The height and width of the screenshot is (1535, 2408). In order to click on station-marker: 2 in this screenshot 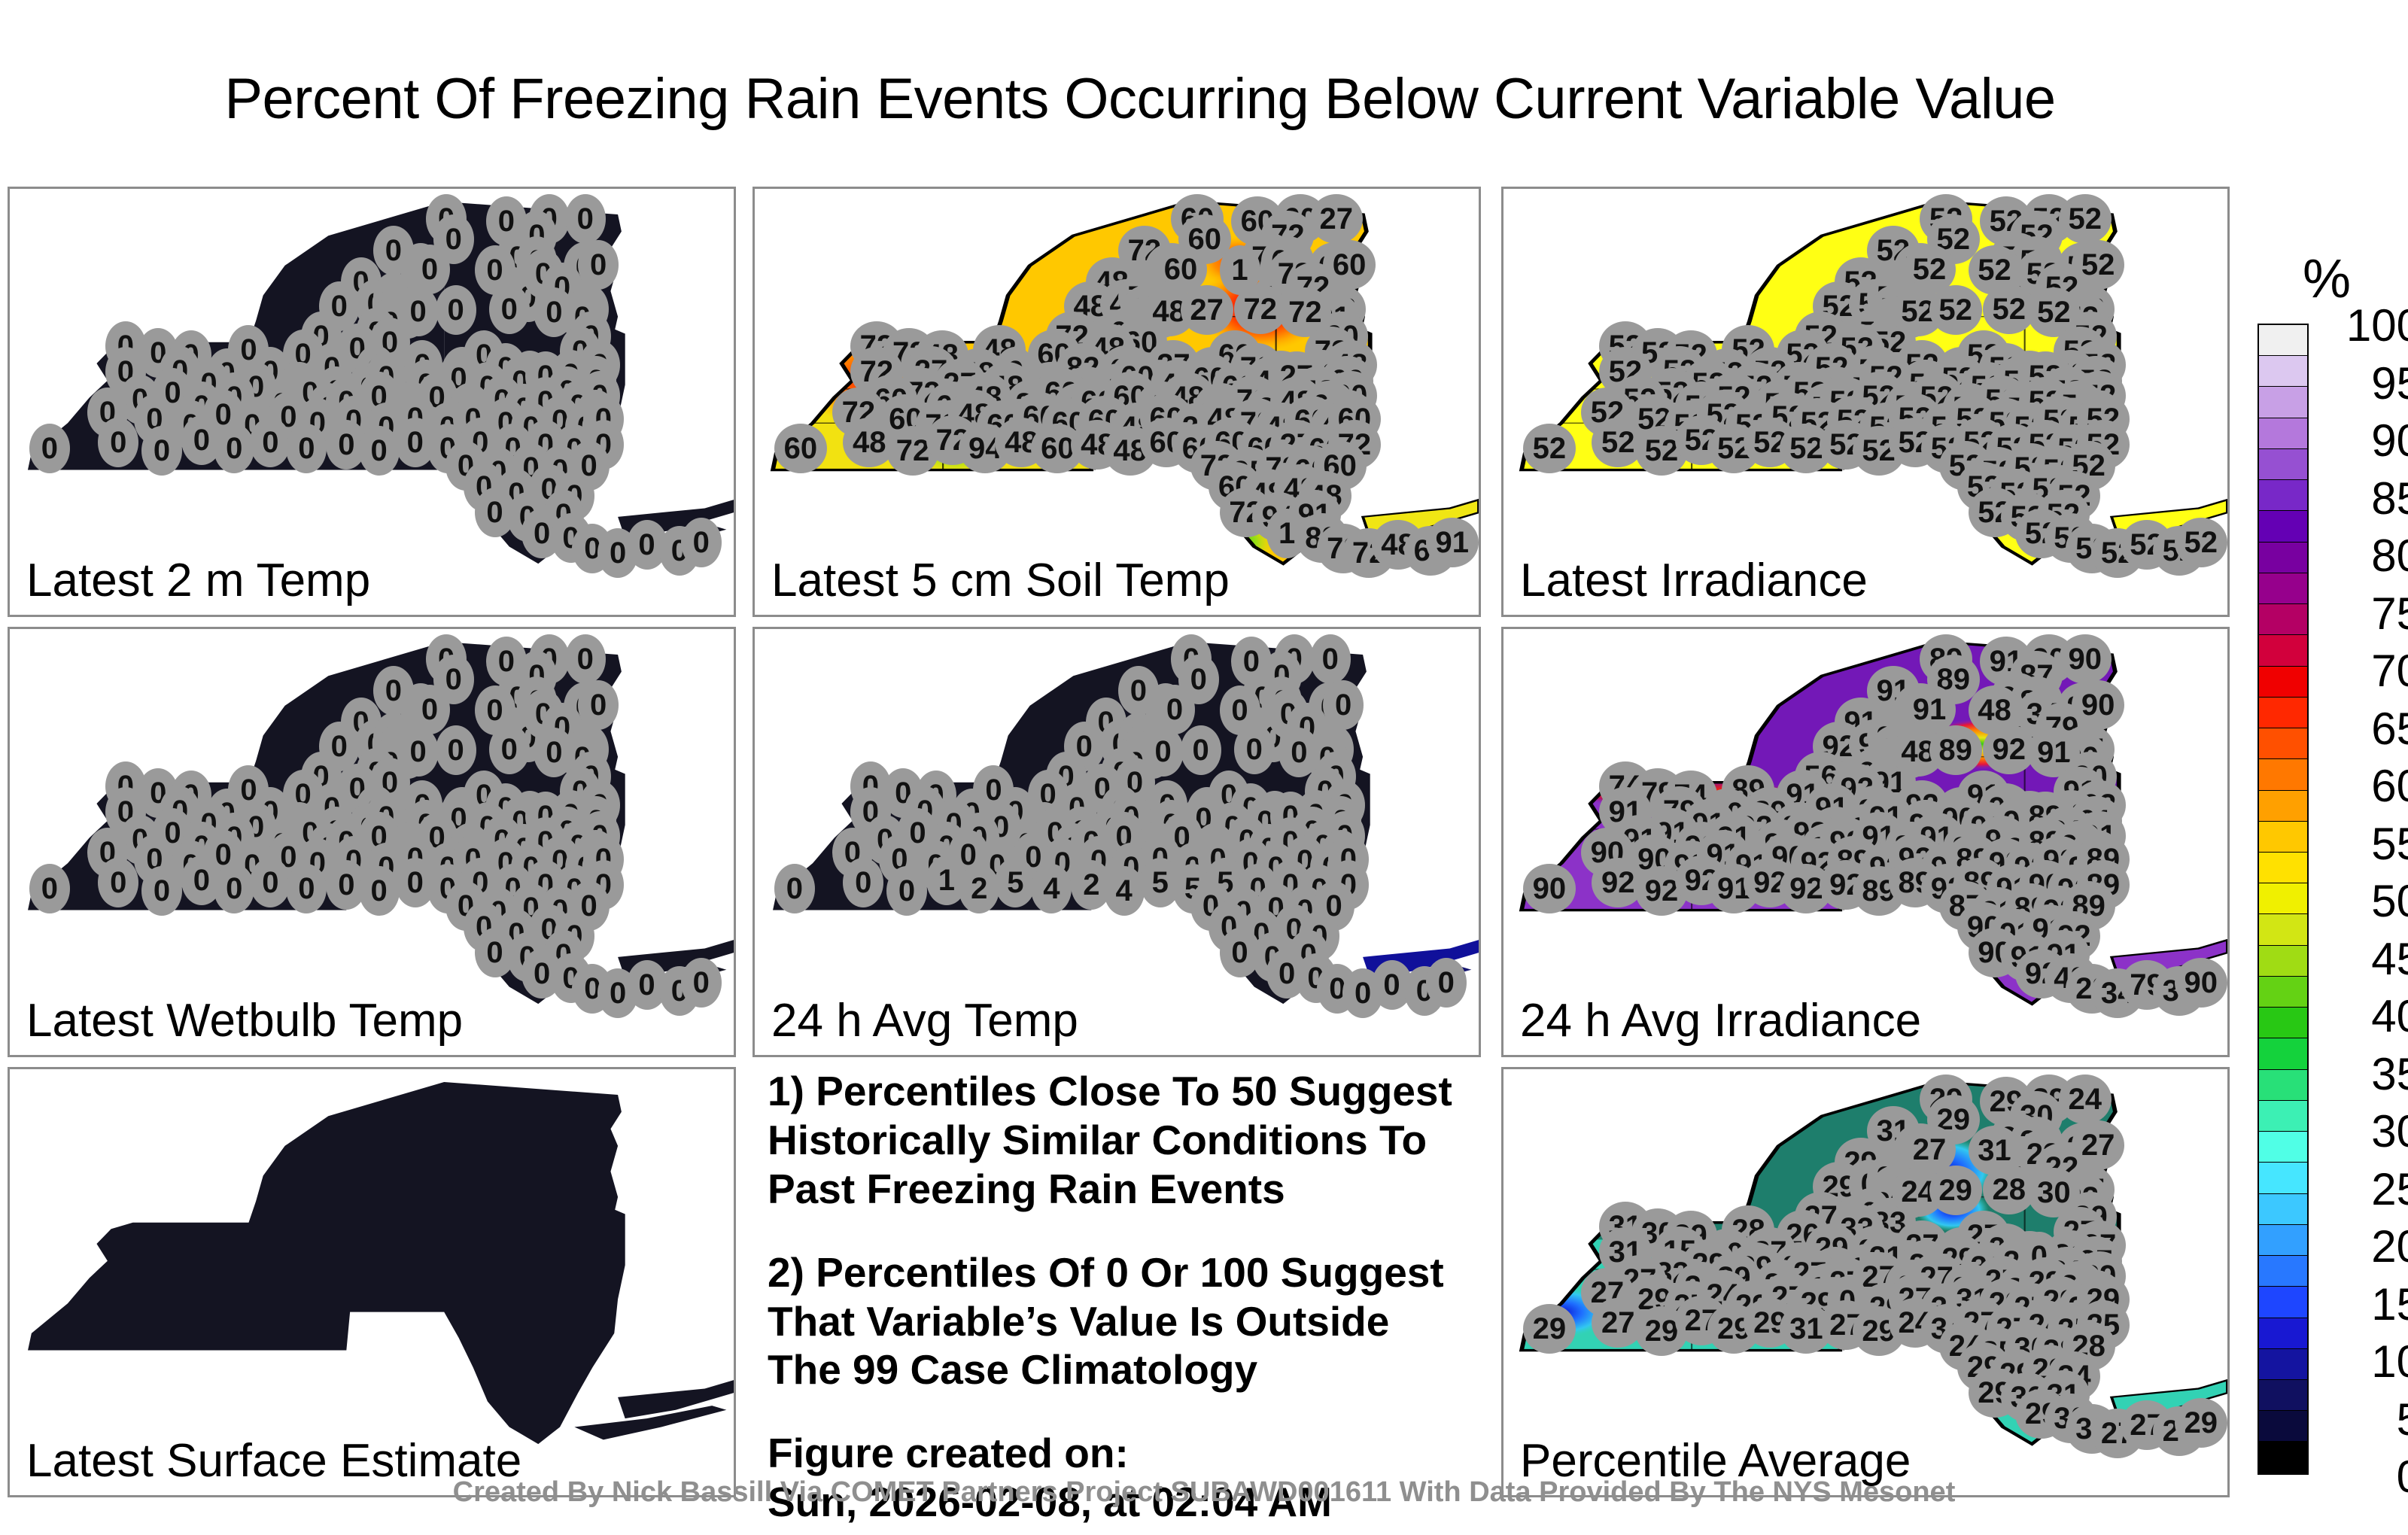, I will do `click(979, 889)`.